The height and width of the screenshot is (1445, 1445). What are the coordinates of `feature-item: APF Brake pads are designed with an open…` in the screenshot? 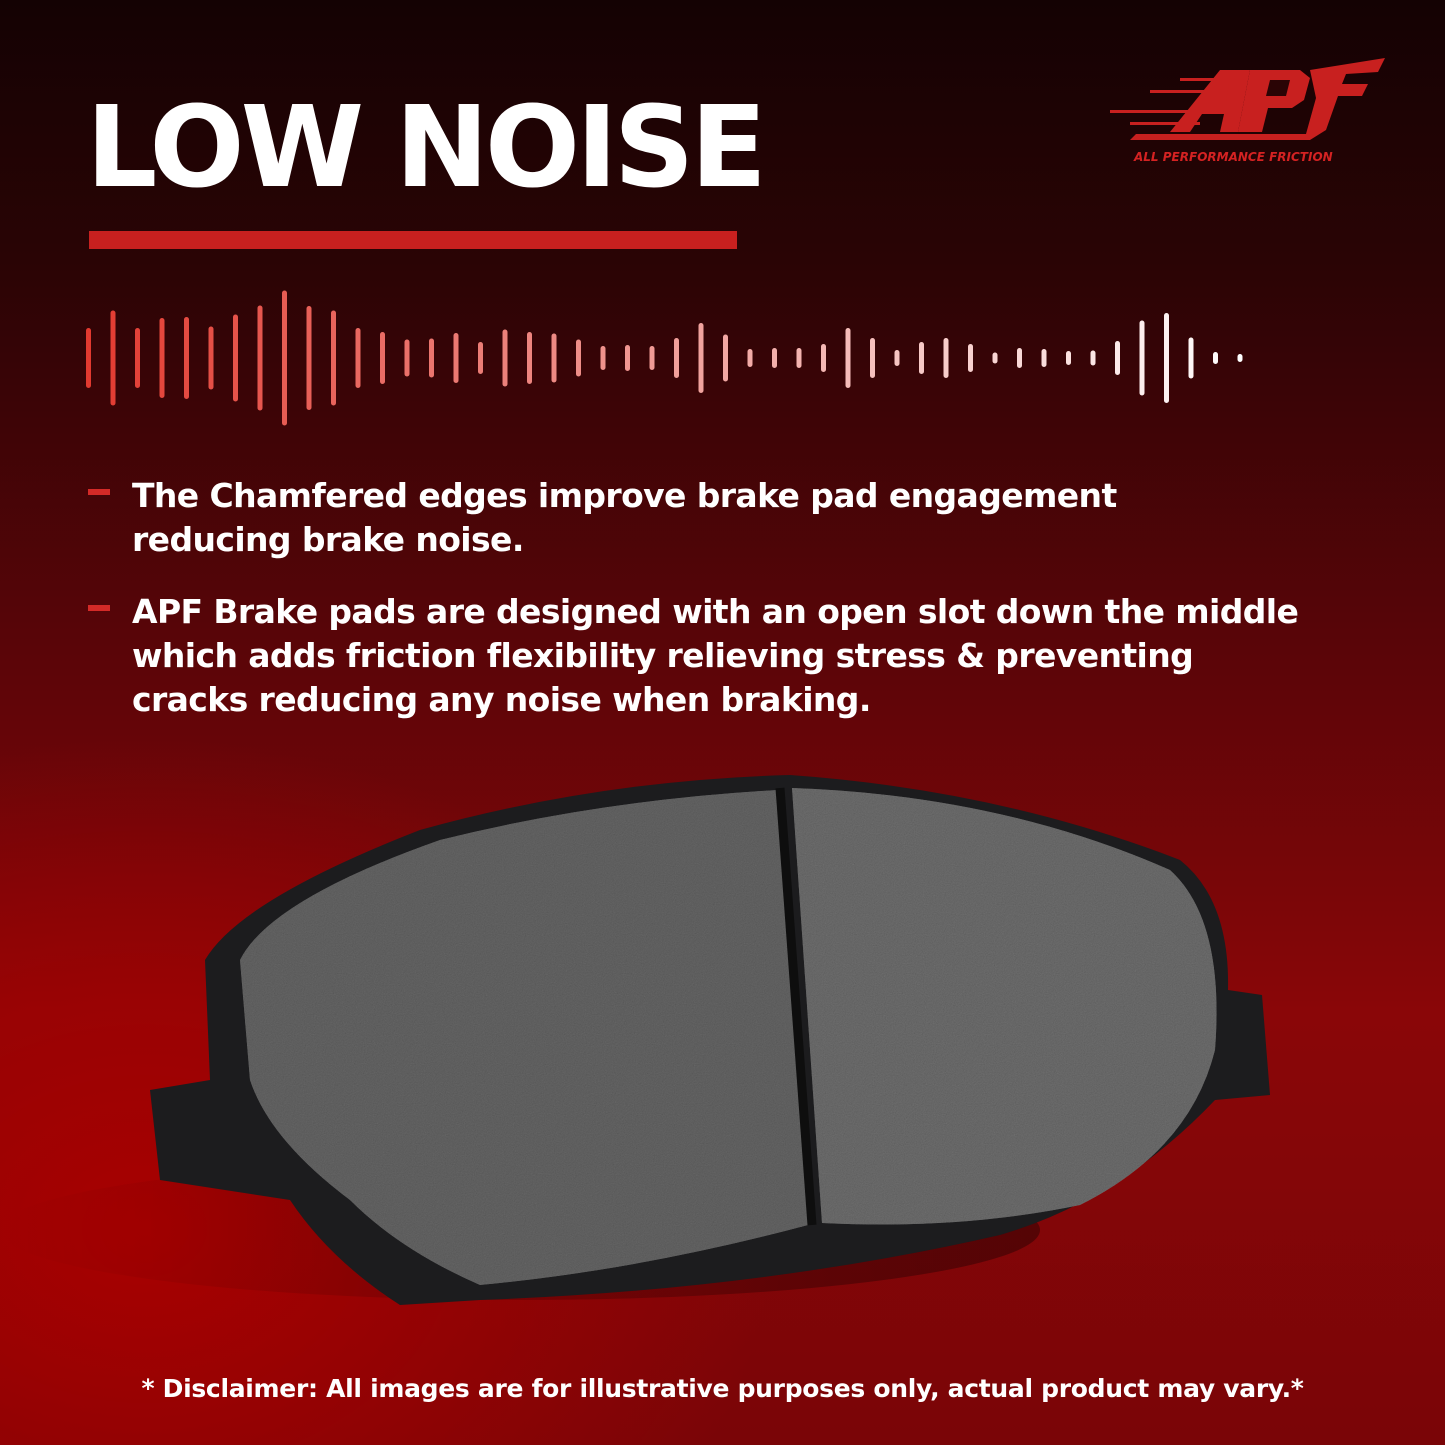 It's located at (693, 656).